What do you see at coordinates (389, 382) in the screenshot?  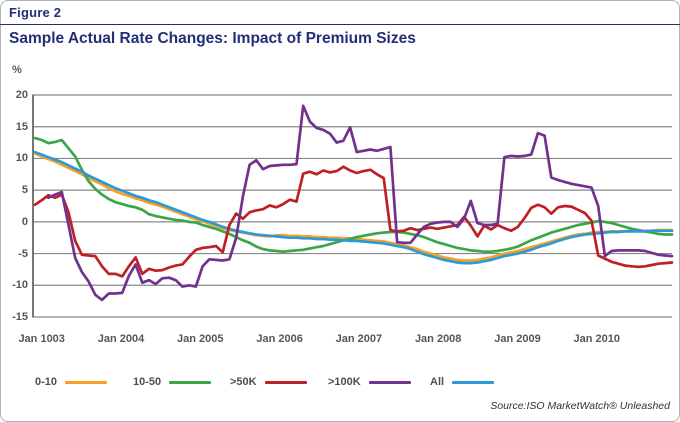 I see `legend-swatch-purple` at bounding box center [389, 382].